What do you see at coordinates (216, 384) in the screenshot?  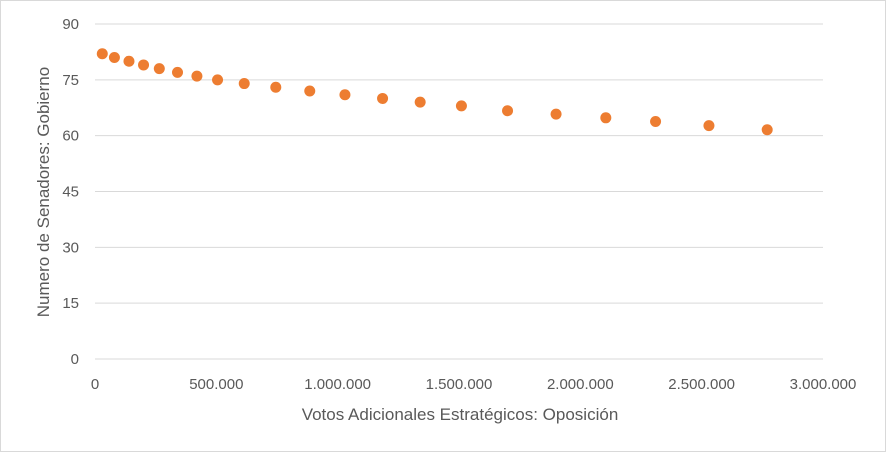 I see `x-tick-label: 500.000` at bounding box center [216, 384].